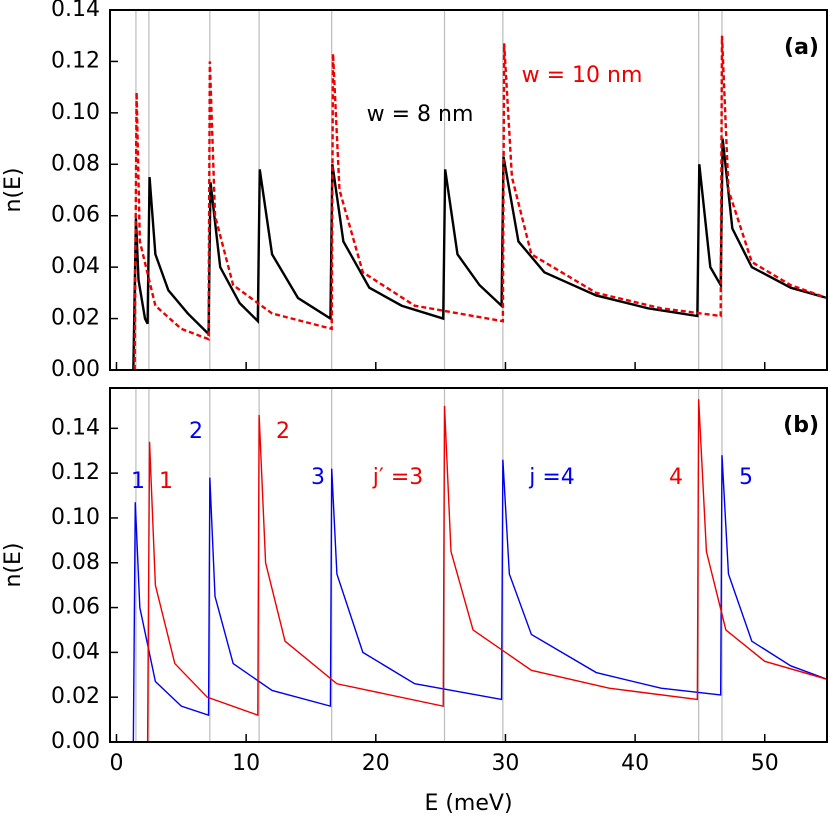 Image resolution: width=828 pixels, height=823 pixels. Describe the element at coordinates (505, 763) in the screenshot. I see `x-tick-label: 30` at that location.